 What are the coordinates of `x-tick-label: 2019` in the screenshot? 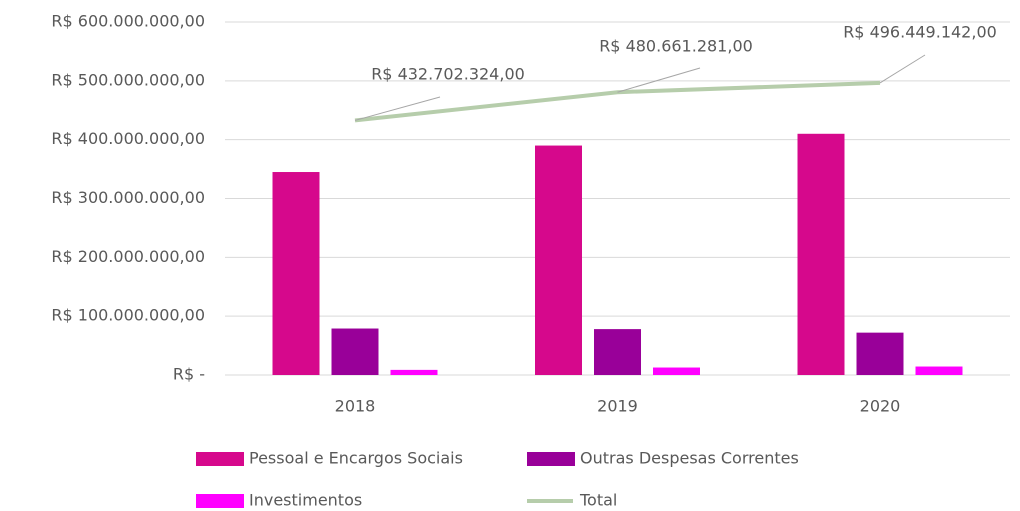 It's located at (617, 406).